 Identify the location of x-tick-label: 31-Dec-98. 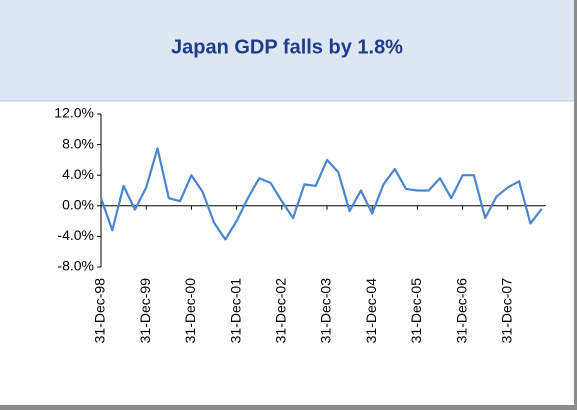
(100, 311).